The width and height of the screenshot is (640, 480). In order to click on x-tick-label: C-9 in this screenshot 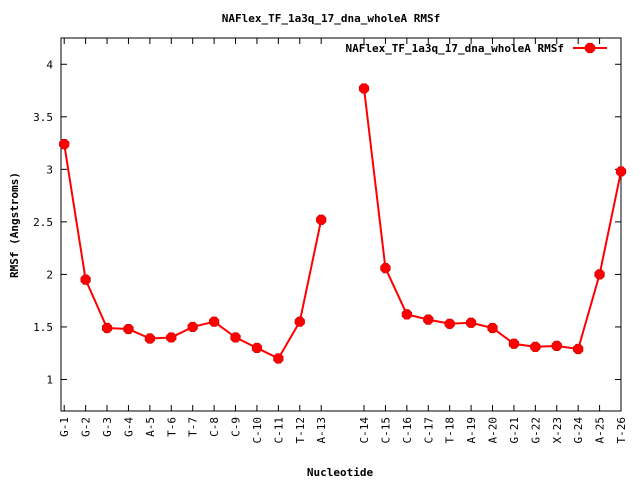, I will do `click(236, 427)`.